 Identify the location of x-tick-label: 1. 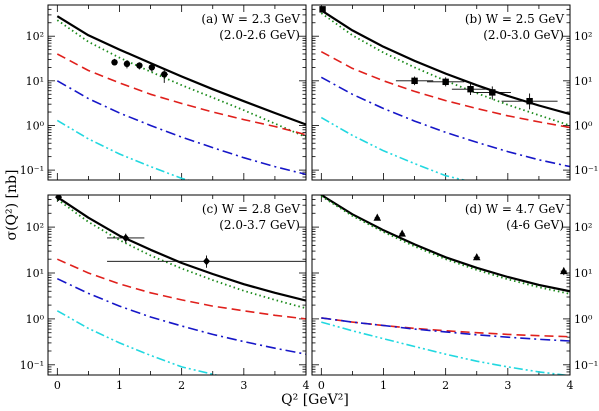
(383, 385).